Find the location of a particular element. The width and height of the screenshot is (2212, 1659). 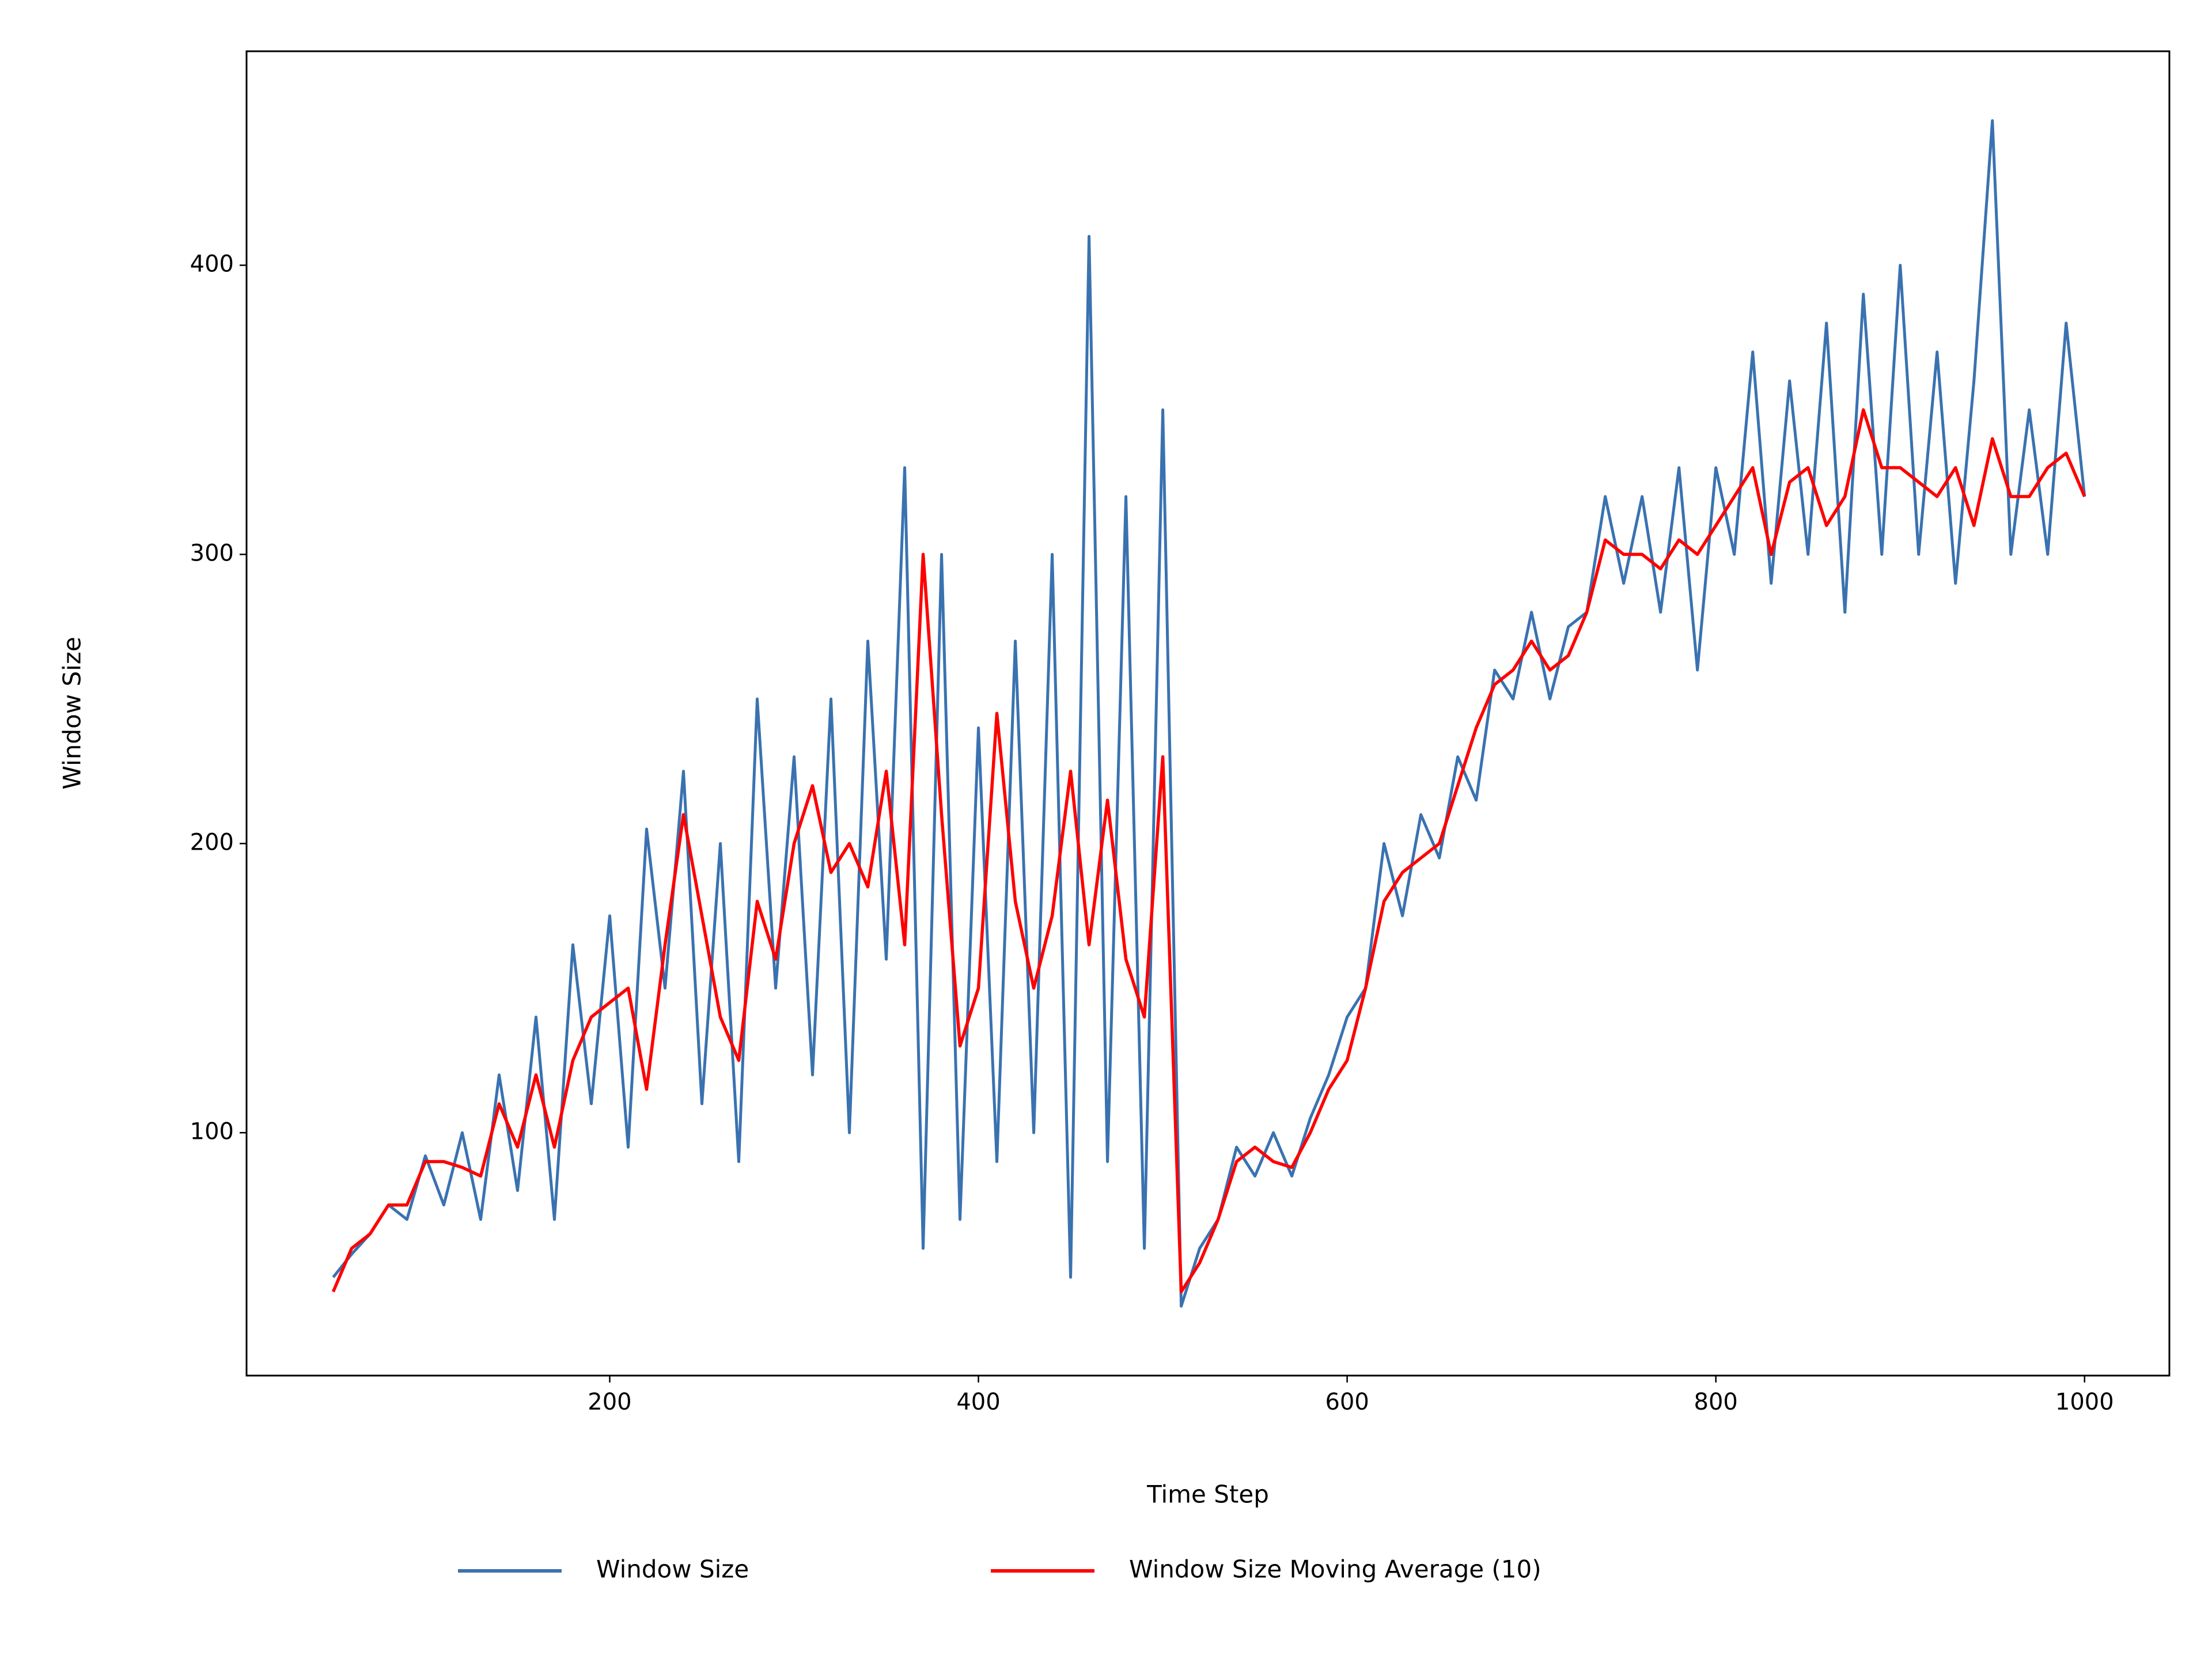

y-tick-label: 100 is located at coordinates (212, 1131).